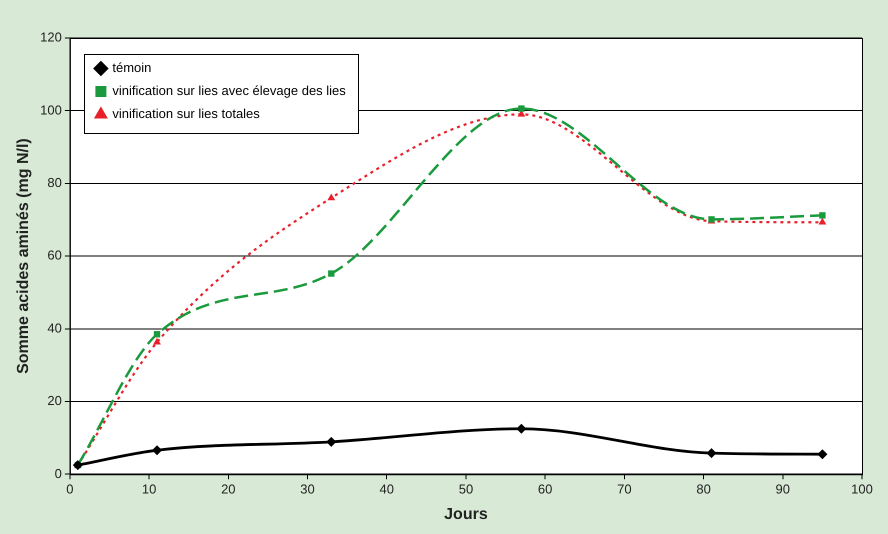 The image size is (888, 534). I want to click on x-tick-label: 100, so click(862, 489).